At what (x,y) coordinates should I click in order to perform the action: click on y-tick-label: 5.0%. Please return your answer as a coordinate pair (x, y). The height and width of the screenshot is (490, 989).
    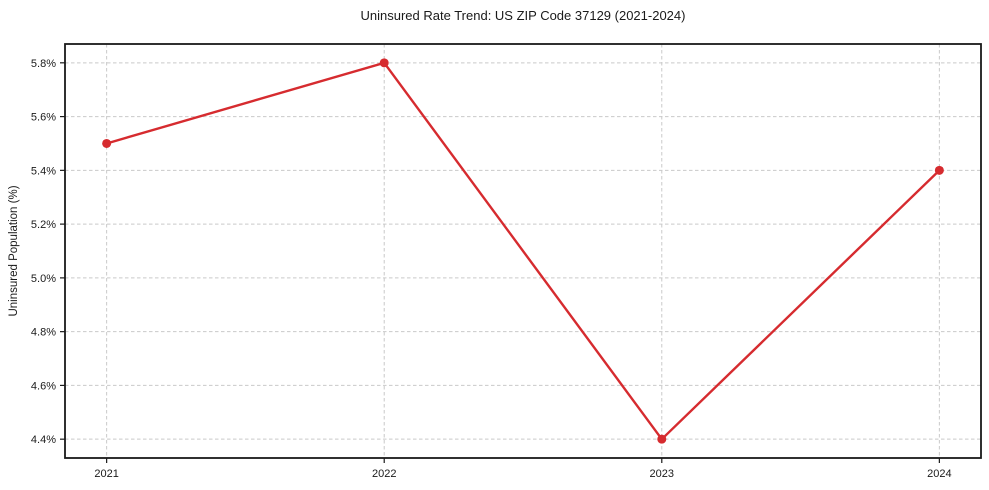
    Looking at the image, I should click on (43, 279).